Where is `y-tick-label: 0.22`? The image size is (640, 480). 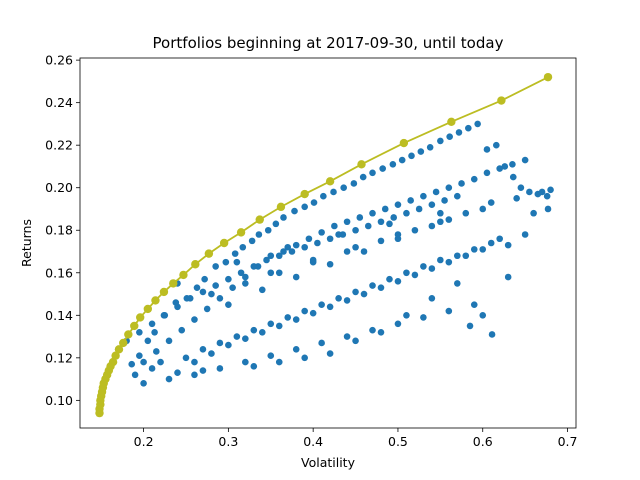 y-tick-label: 0.22 is located at coordinates (59, 145).